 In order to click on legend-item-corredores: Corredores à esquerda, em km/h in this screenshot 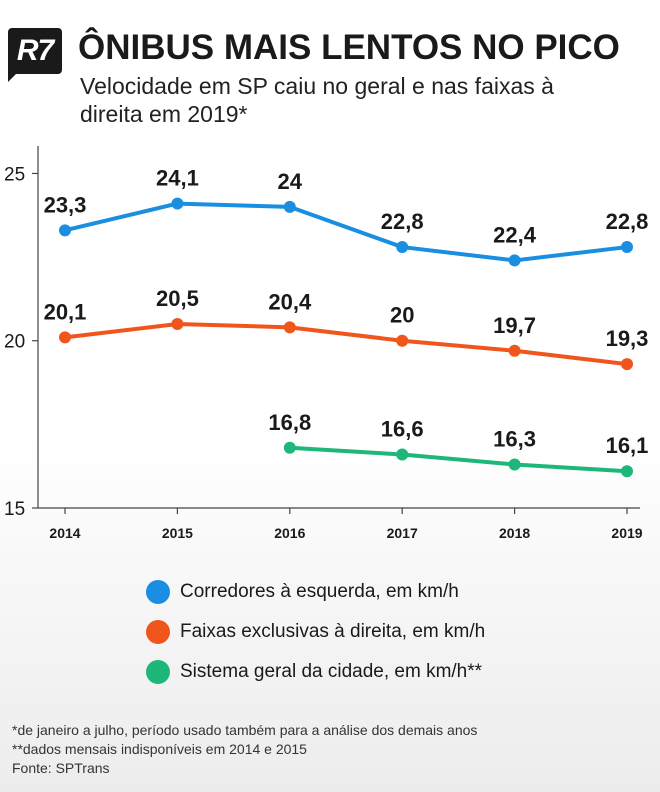, I will do `click(315, 592)`.